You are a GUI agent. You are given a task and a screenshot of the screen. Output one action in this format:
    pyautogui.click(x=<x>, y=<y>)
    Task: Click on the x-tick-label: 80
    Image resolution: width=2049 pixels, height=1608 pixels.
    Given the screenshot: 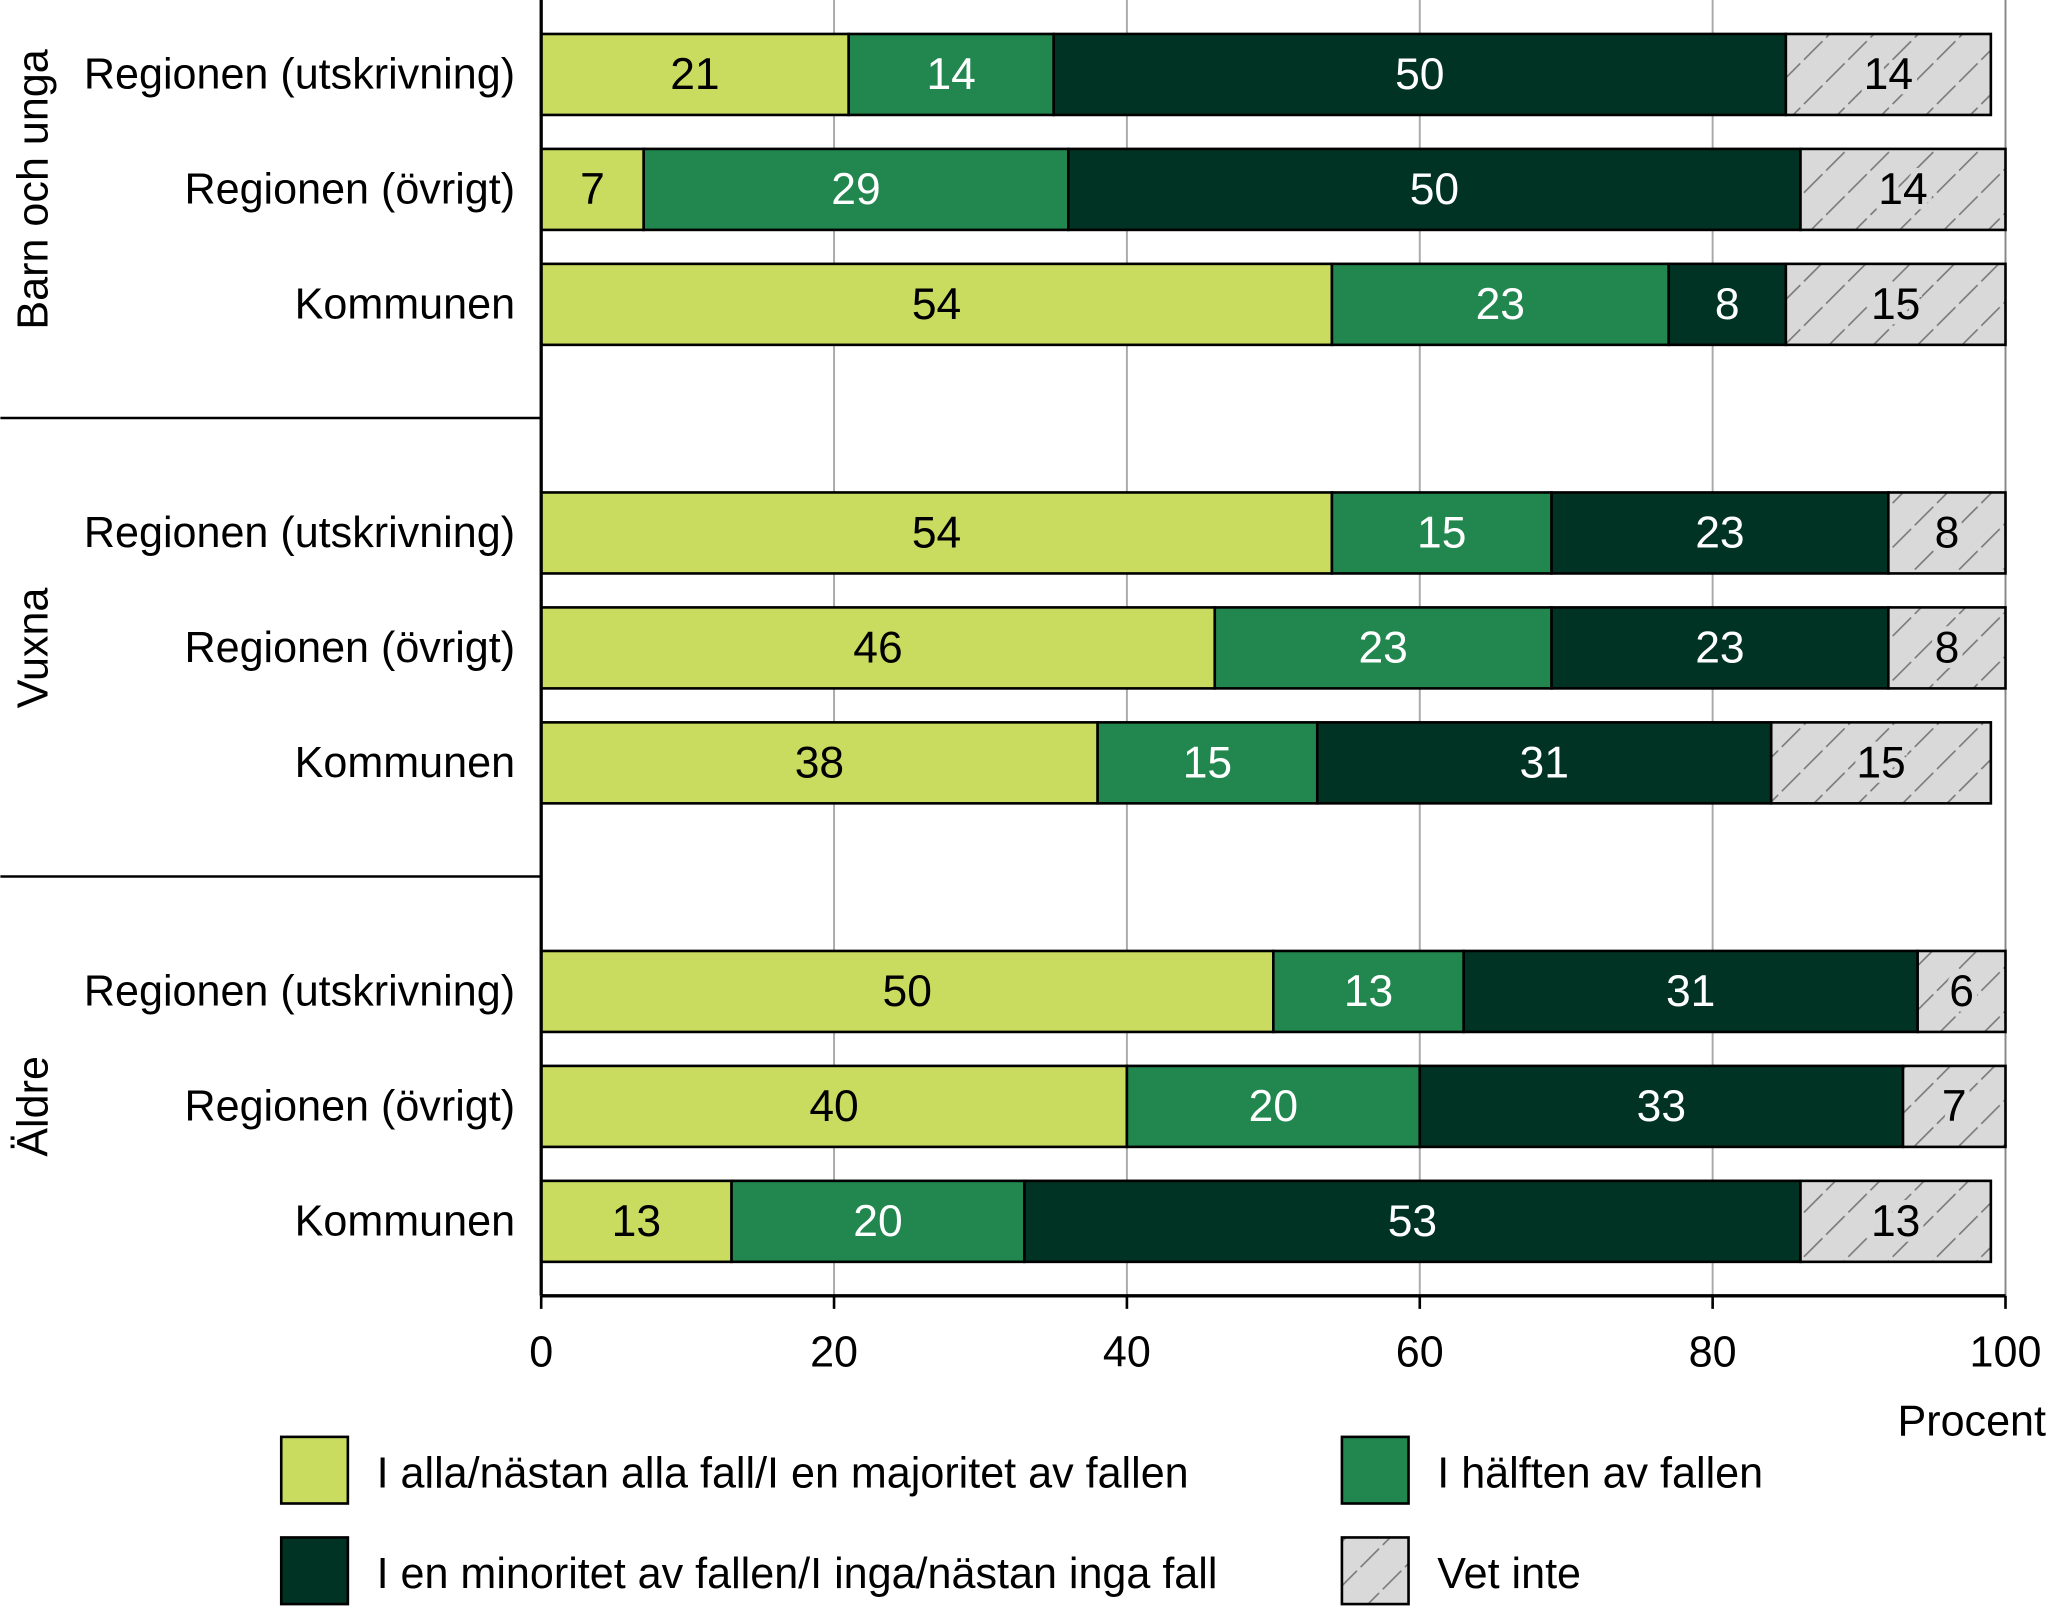 What is the action you would take?
    pyautogui.click(x=1713, y=1352)
    